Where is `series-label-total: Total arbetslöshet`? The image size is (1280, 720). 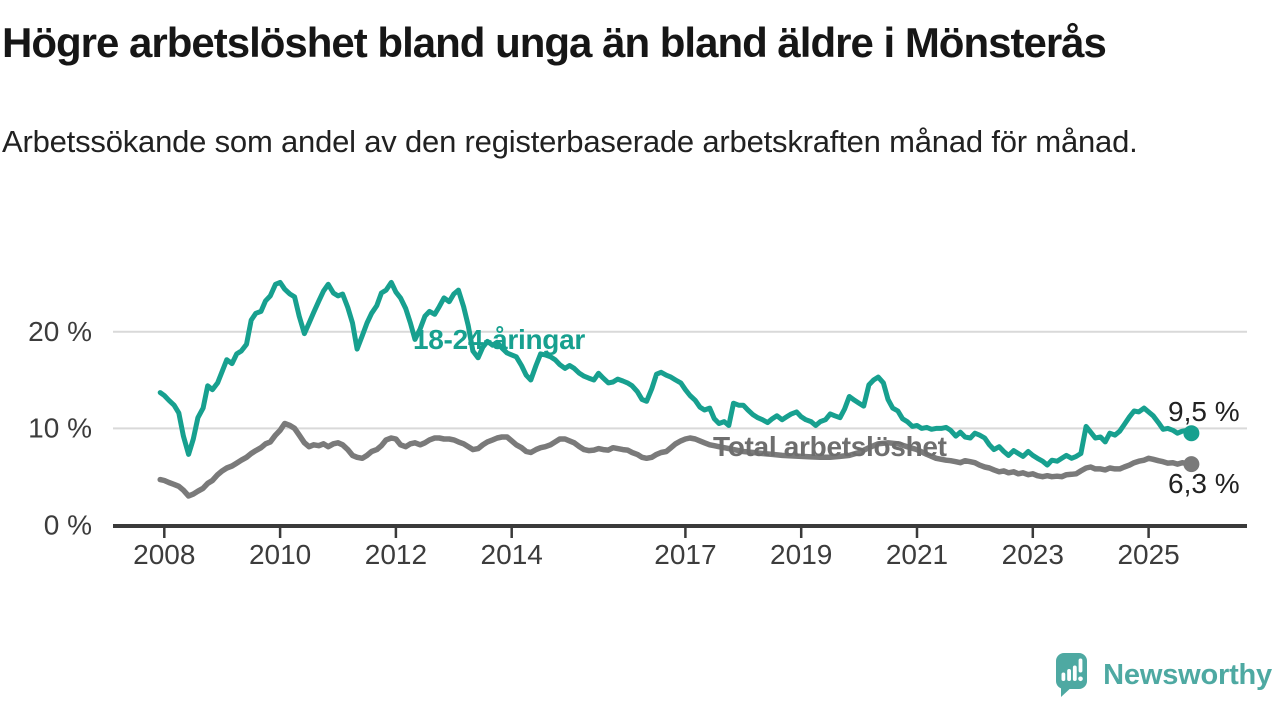 series-label-total: Total arbetslöshet is located at coordinates (830, 446).